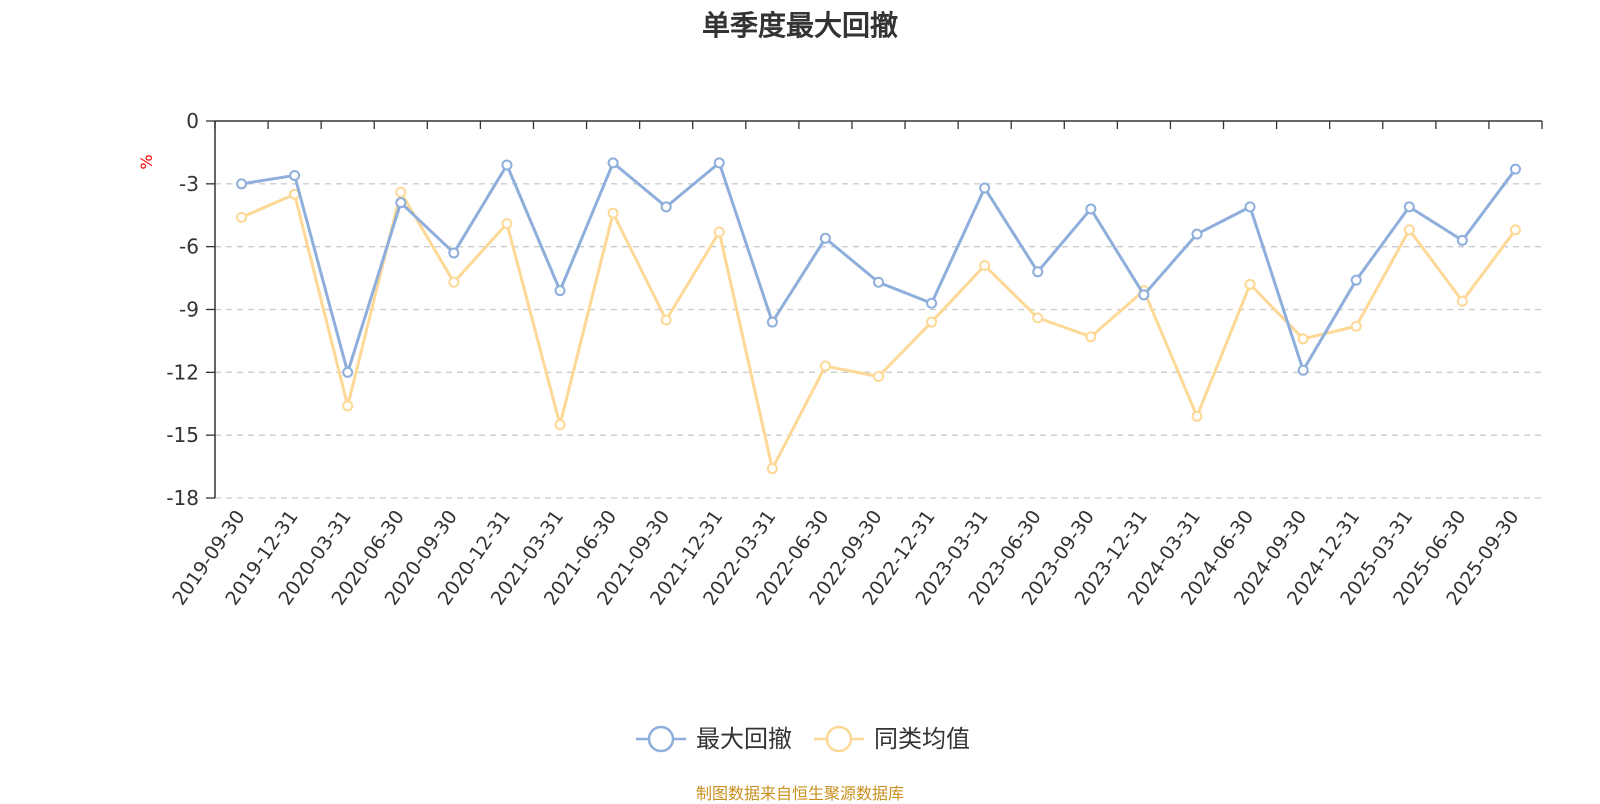 This screenshot has width=1600, height=804. Describe the element at coordinates (189, 310) in the screenshot. I see `y-tick-label: -9` at that location.